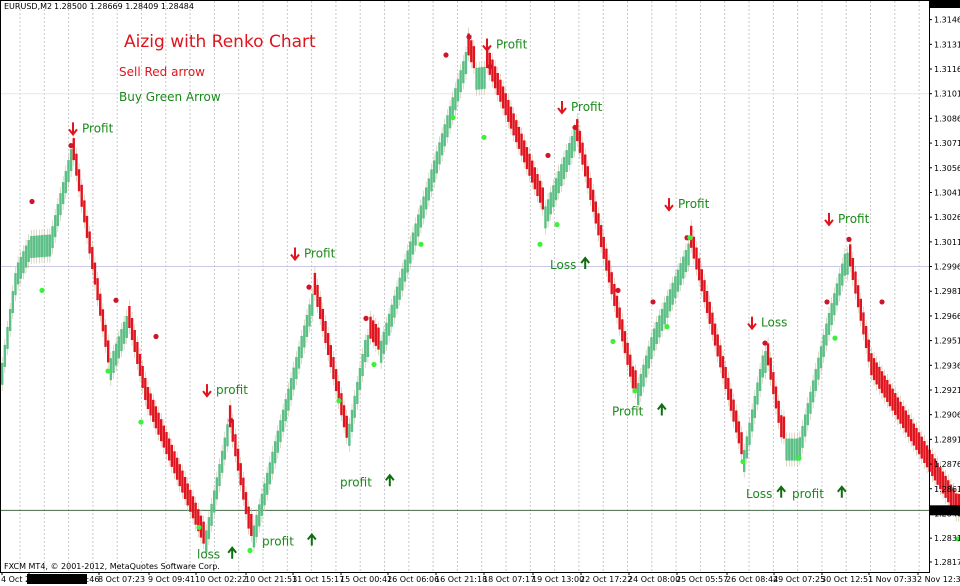 The image size is (960, 586). What do you see at coordinates (121, 579) in the screenshot?
I see `time-tick-label: 8 Oct 07:23` at bounding box center [121, 579].